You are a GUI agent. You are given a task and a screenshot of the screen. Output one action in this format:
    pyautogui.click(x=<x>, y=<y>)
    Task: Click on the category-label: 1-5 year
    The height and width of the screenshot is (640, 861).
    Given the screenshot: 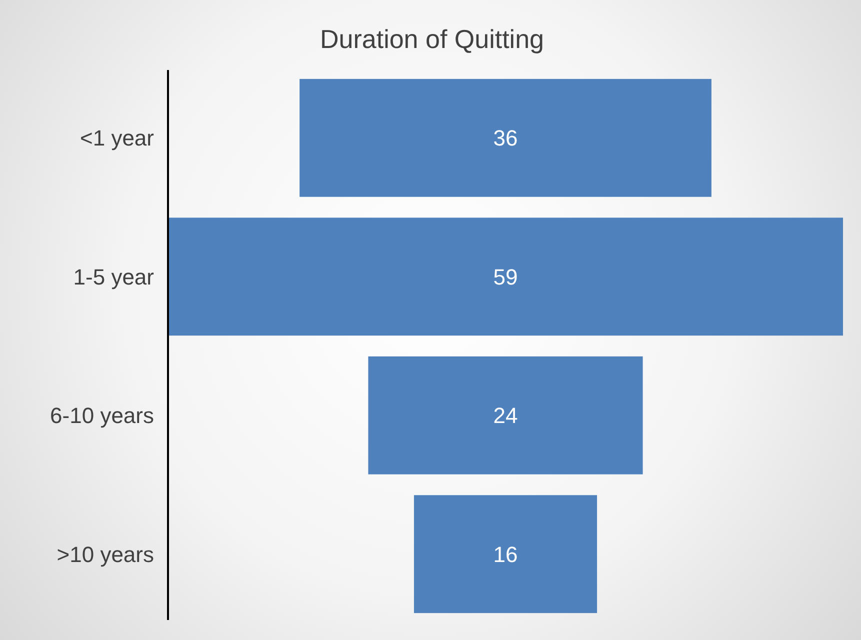 What is the action you would take?
    pyautogui.click(x=113, y=277)
    